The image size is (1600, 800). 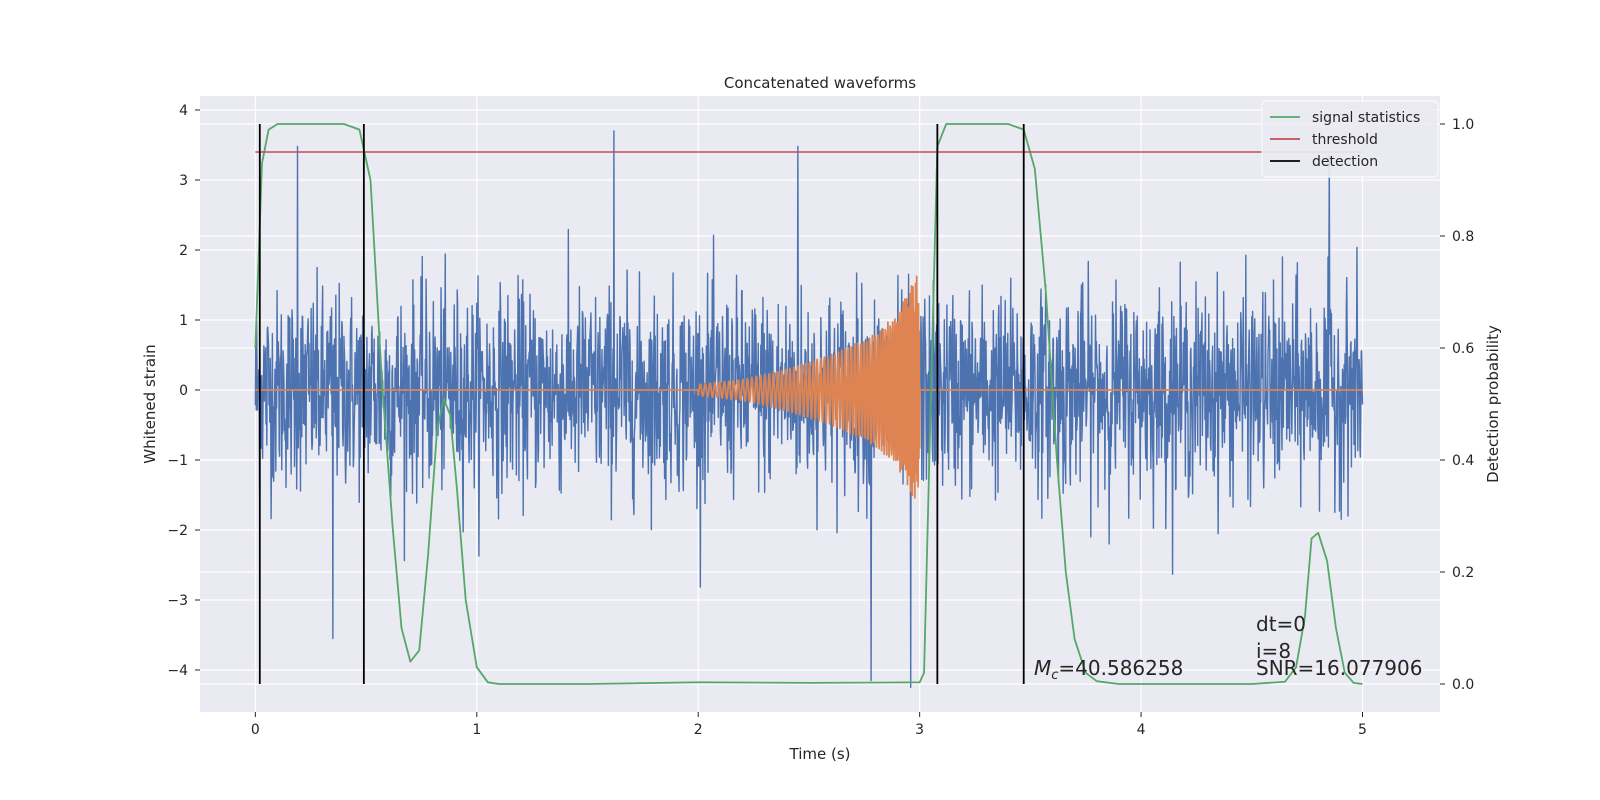 What do you see at coordinates (177, 671) in the screenshot?
I see `y-tick-label: −4` at bounding box center [177, 671].